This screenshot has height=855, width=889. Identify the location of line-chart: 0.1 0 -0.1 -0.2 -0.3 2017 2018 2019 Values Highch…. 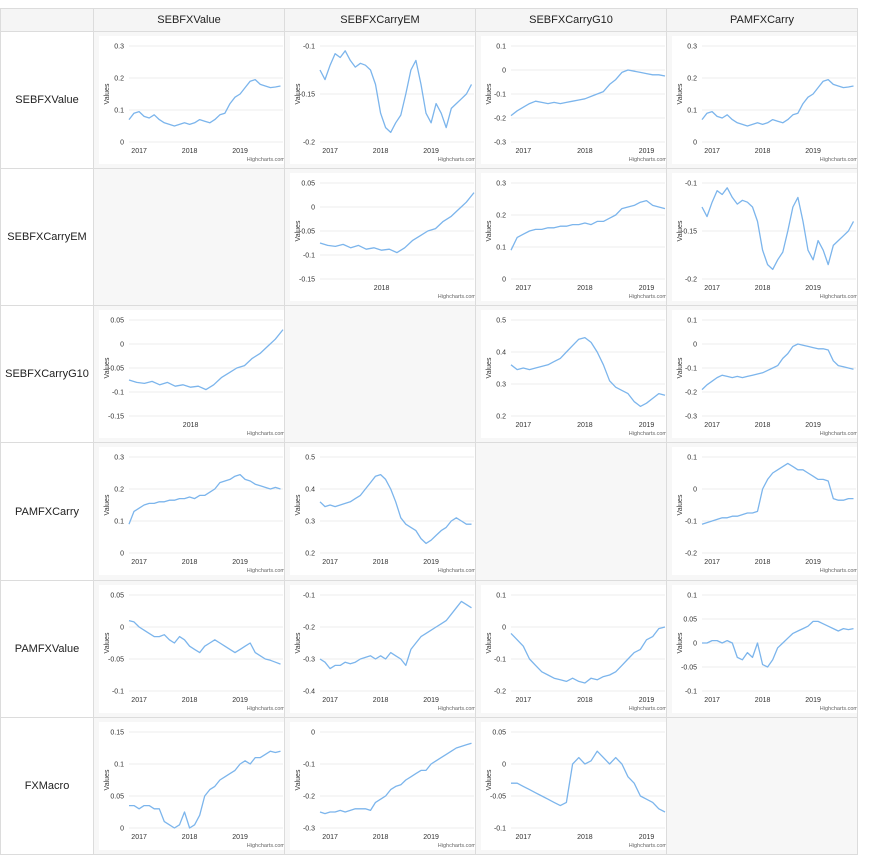
(764, 374).